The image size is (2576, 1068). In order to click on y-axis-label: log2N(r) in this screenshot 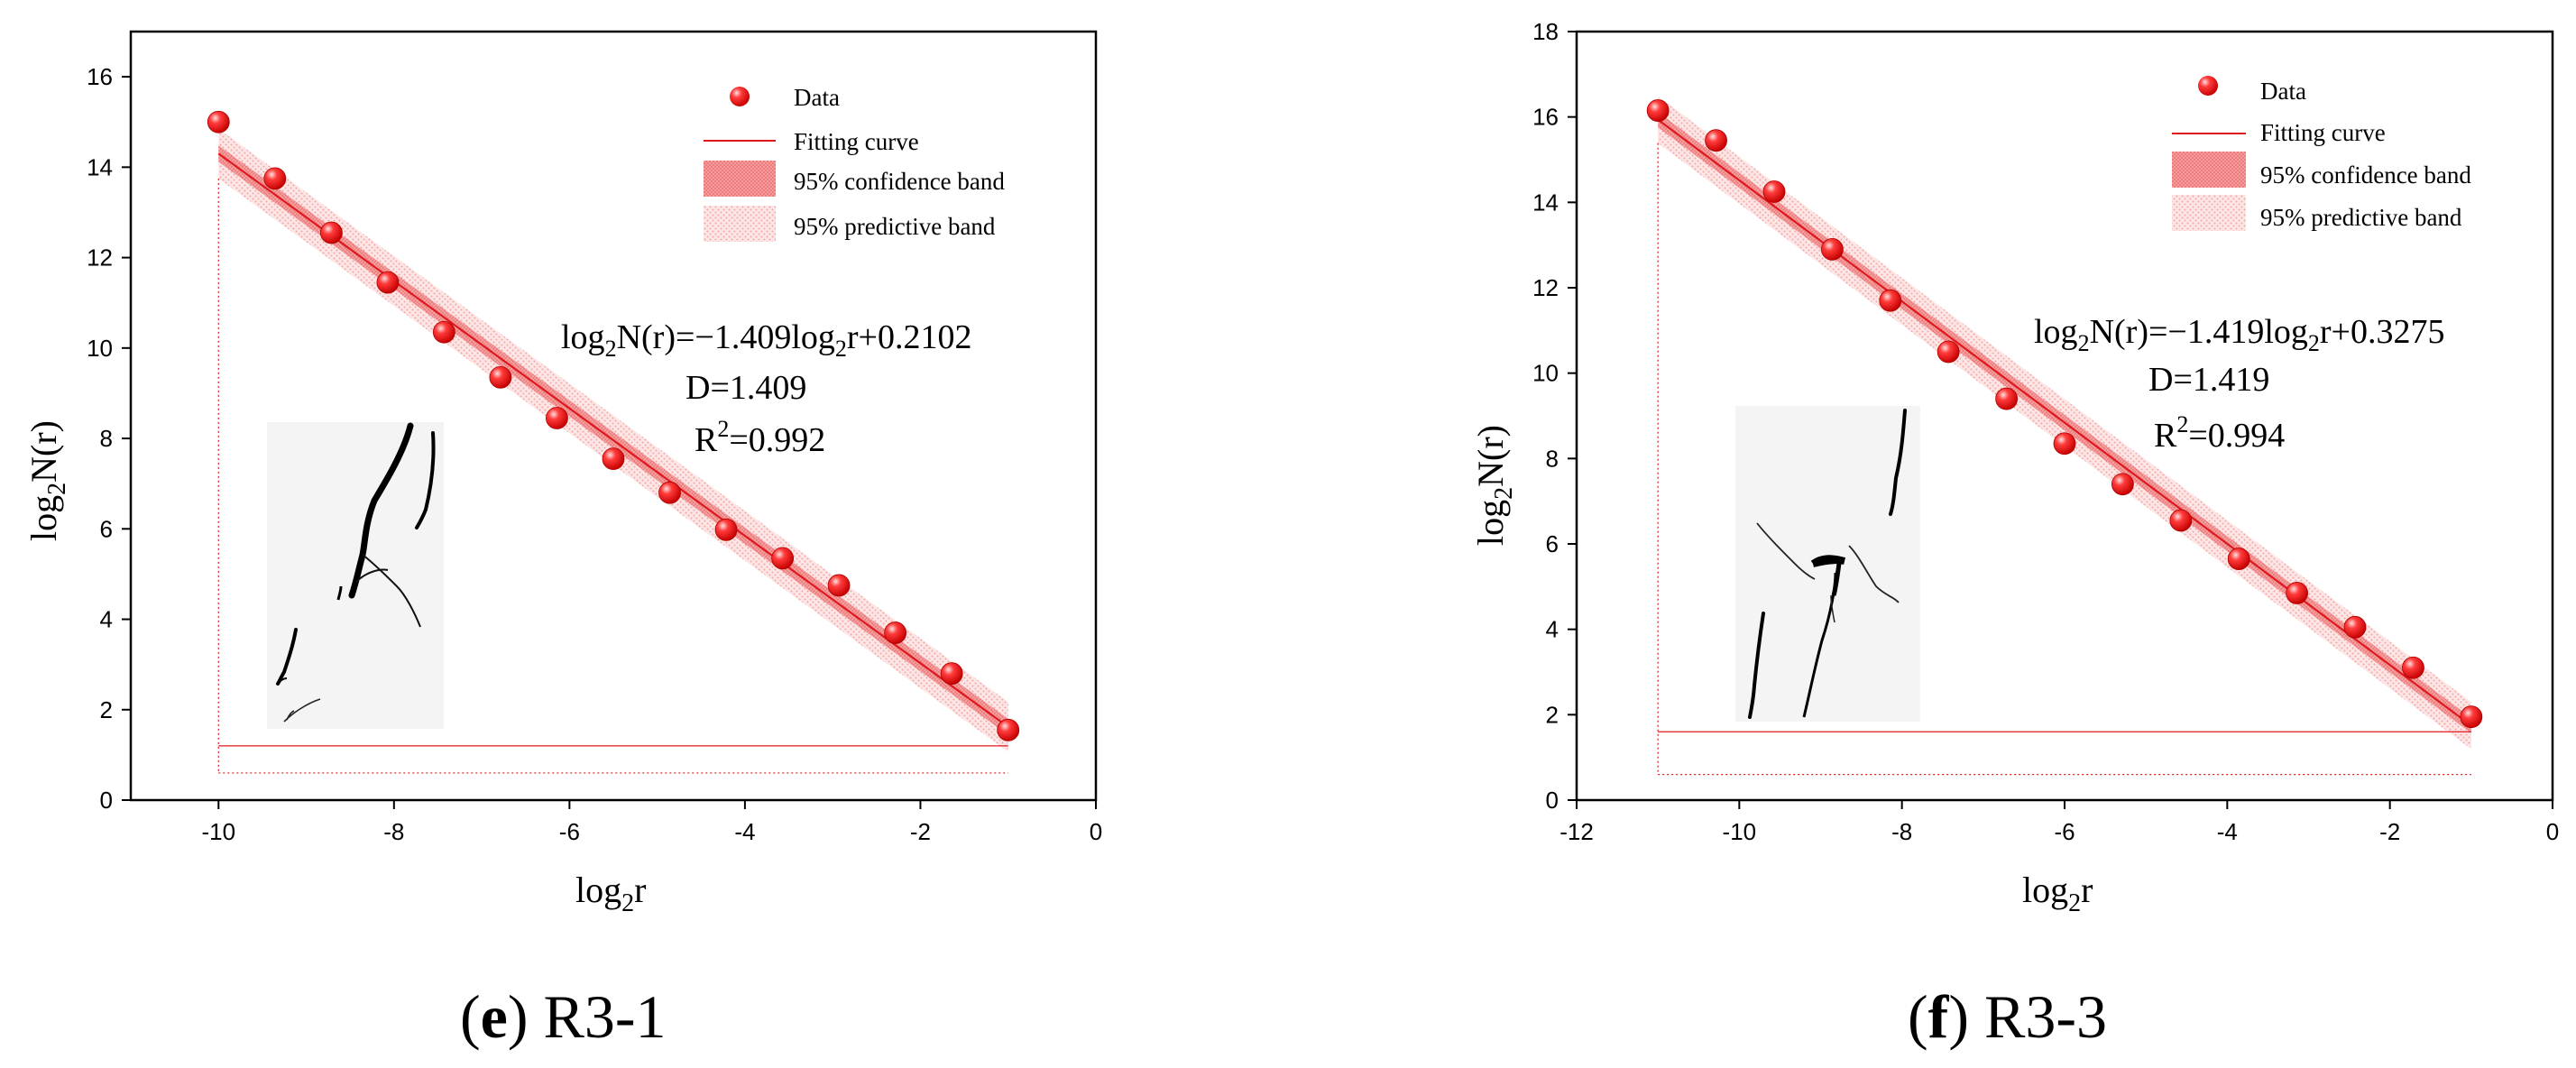, I will do `click(47, 481)`.